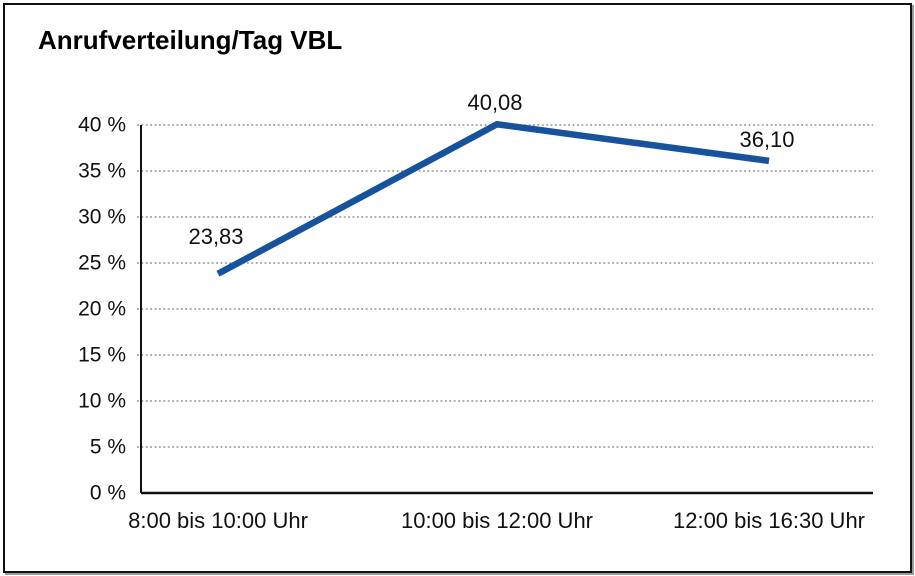  I want to click on y-tick-label: 35 %, so click(102, 171).